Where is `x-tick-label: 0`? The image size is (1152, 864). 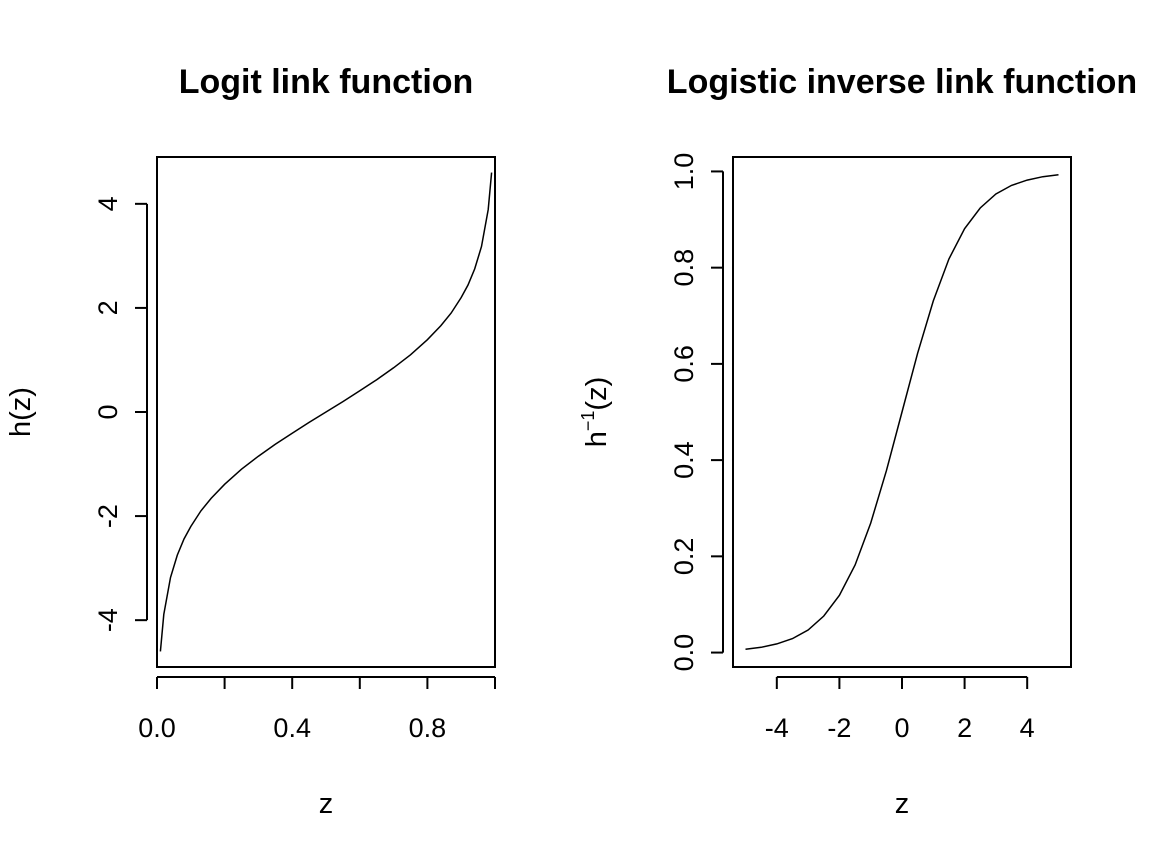 x-tick-label: 0 is located at coordinates (901, 728).